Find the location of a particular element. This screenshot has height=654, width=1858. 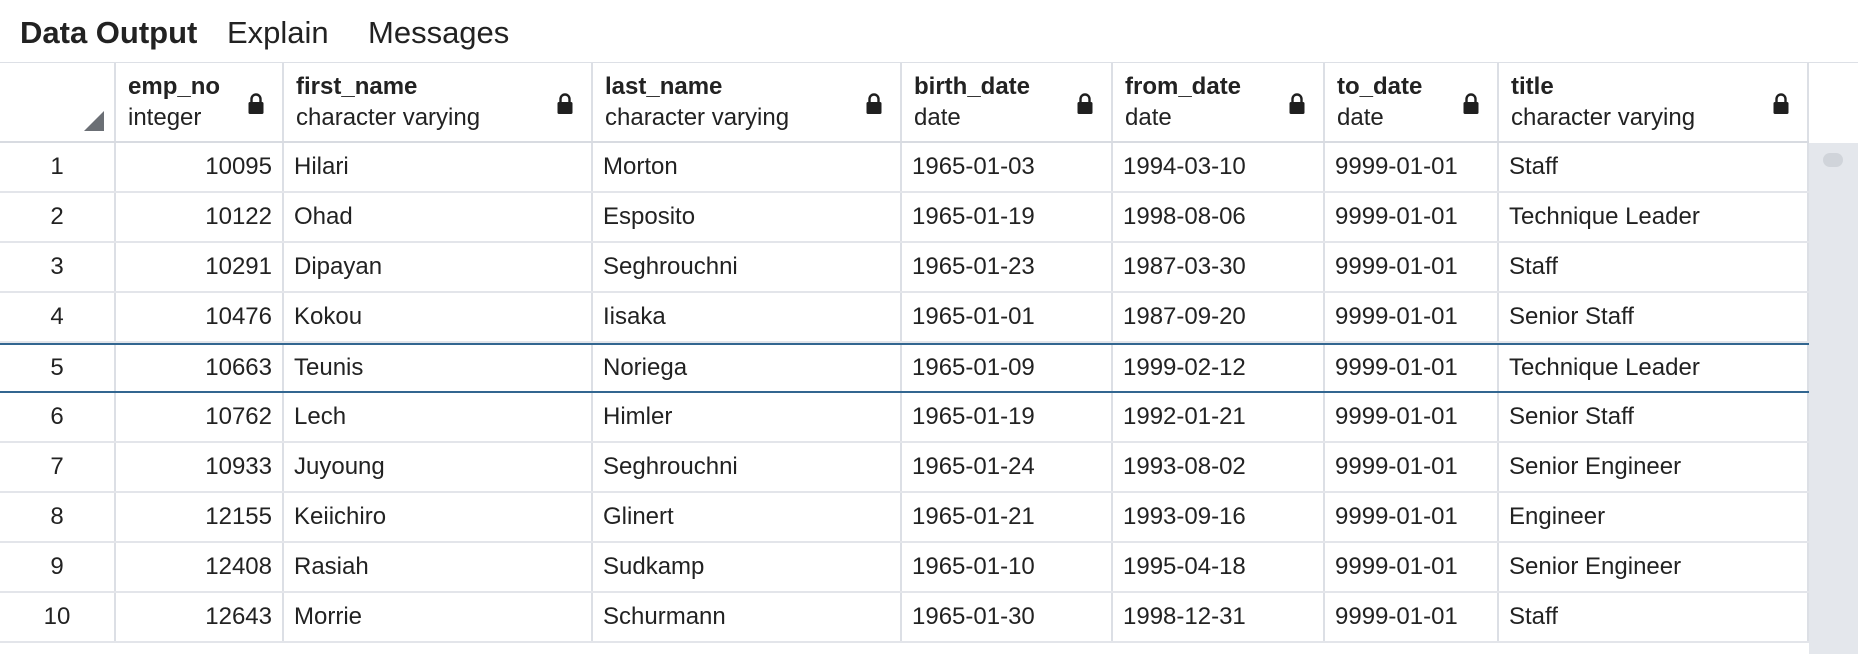

cell-emp-no: 12155 is located at coordinates (200, 517).